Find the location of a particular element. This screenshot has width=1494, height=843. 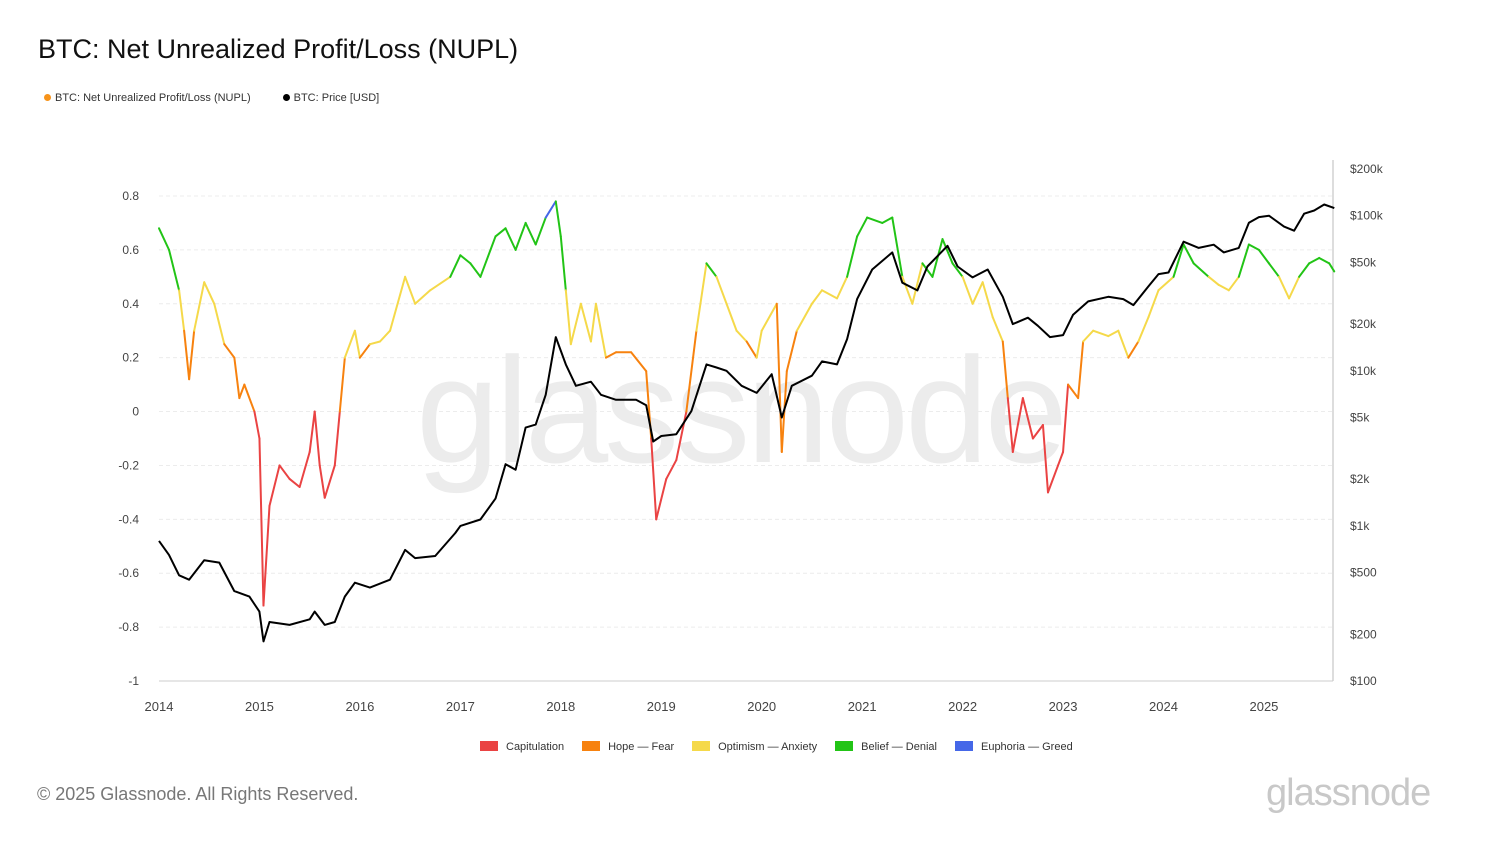

x-tick-label: 2015 is located at coordinates (259, 706).